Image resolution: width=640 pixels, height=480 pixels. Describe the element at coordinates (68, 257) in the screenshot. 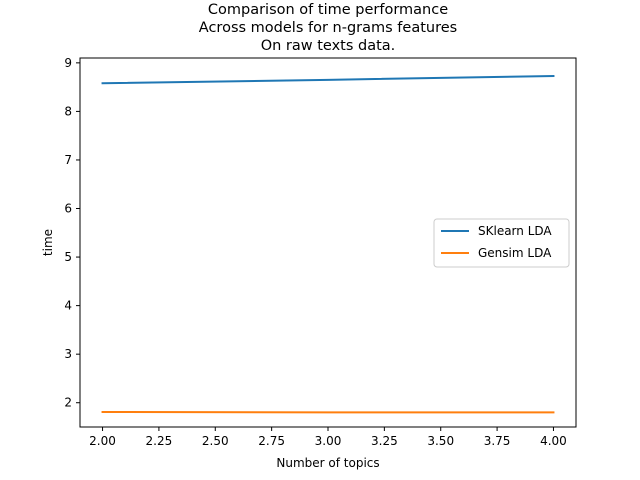

I see `y-tick-label: 5` at that location.